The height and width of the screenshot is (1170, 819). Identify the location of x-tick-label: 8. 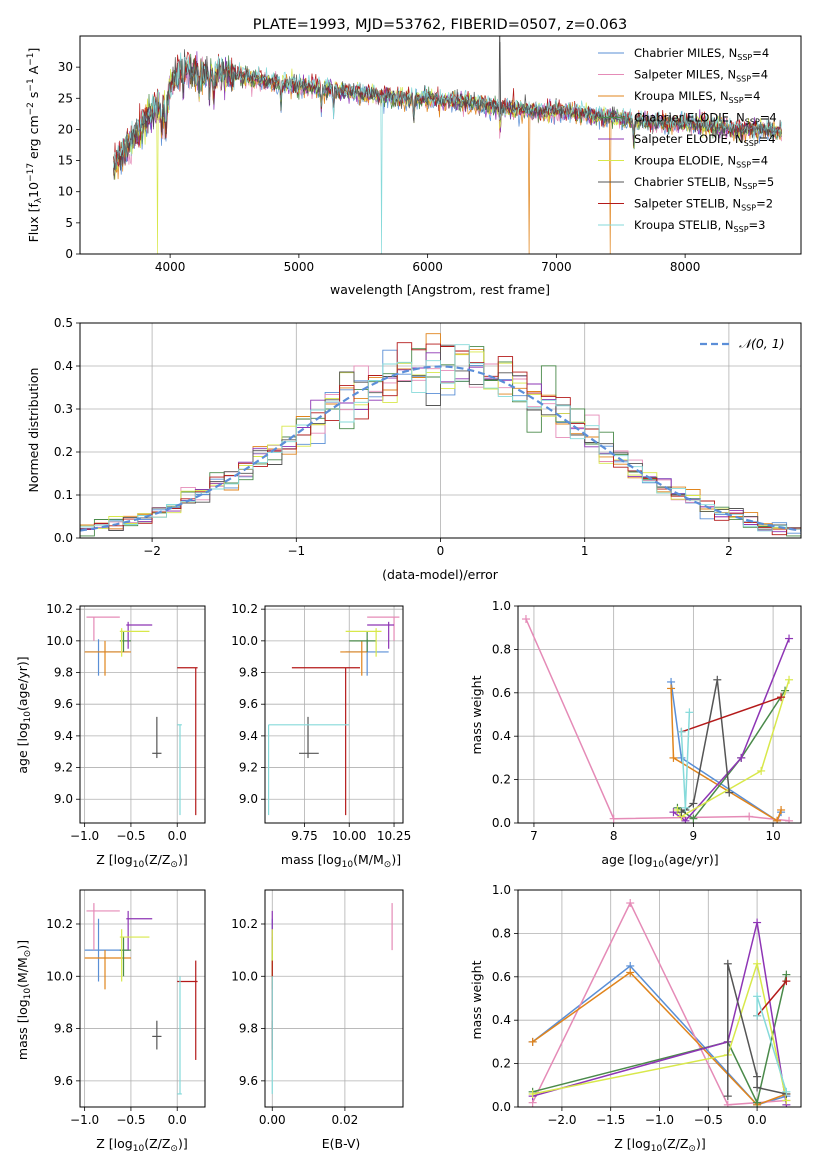
(614, 836).